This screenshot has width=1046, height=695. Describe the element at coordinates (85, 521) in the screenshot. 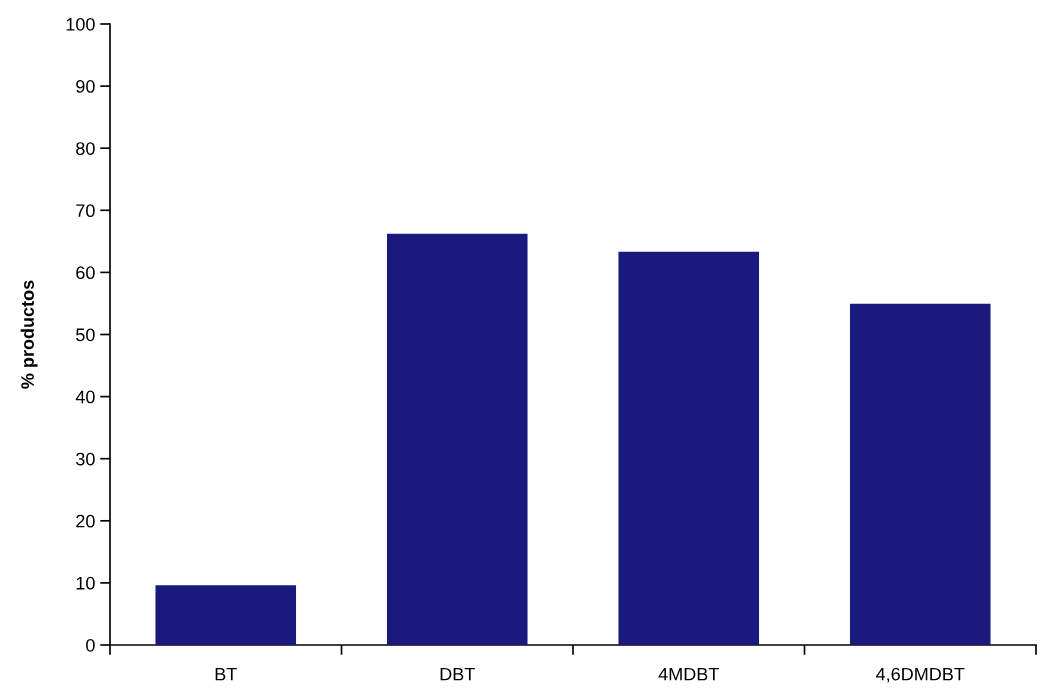

I see `y-tick-label: 20` at that location.